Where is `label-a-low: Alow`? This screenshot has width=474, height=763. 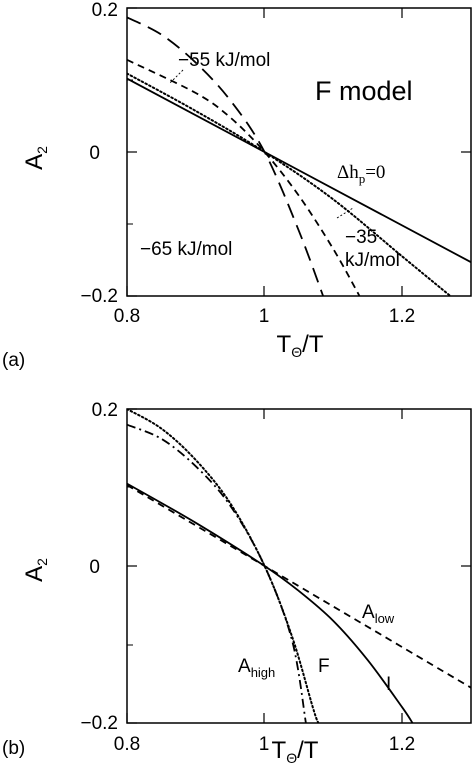
label-a-low: Alow is located at coordinates (378, 614).